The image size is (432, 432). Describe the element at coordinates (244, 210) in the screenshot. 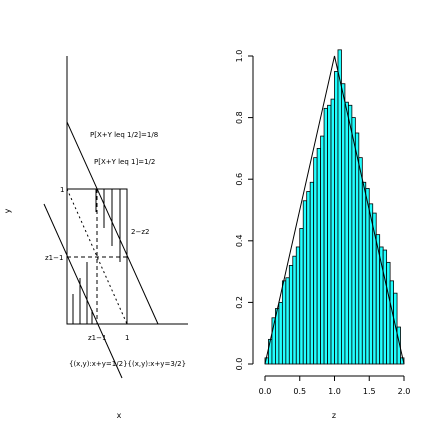

I see `histogram-y-axis: 0.0 0.2 0.4 0.6 0.8 1.0` at that location.